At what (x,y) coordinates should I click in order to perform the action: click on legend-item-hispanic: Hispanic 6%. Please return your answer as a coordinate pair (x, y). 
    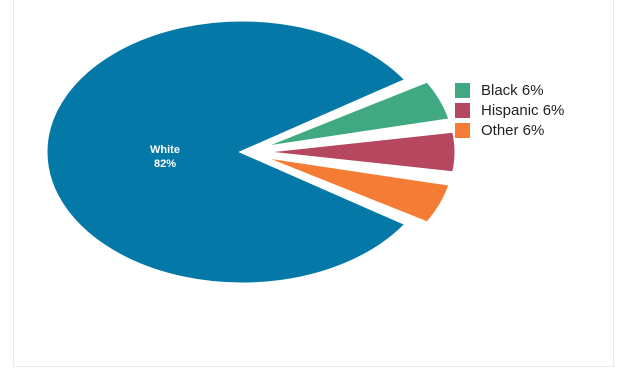
    Looking at the image, I should click on (509, 110).